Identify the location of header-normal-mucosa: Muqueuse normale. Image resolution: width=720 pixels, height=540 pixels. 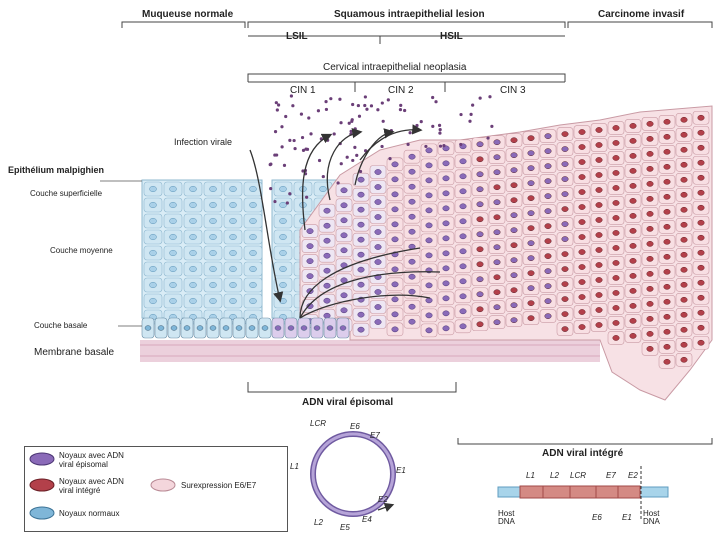
(188, 14).